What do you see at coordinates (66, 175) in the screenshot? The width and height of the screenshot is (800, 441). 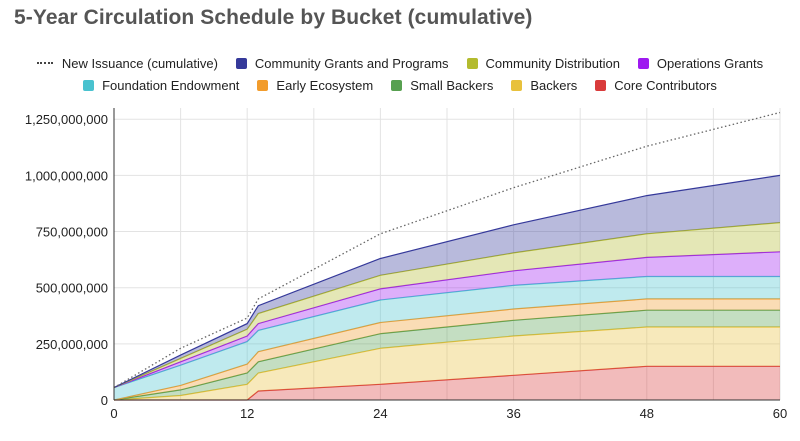 I see `y-tick-label: 1,000,000,000` at bounding box center [66, 175].